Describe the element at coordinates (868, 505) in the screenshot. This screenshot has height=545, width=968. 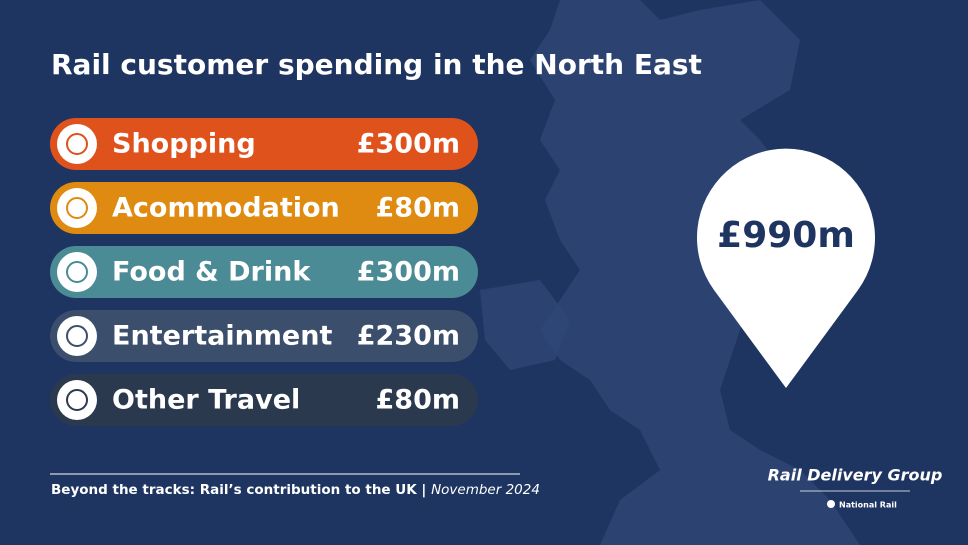
I see `logo-sub: National Rail` at that location.